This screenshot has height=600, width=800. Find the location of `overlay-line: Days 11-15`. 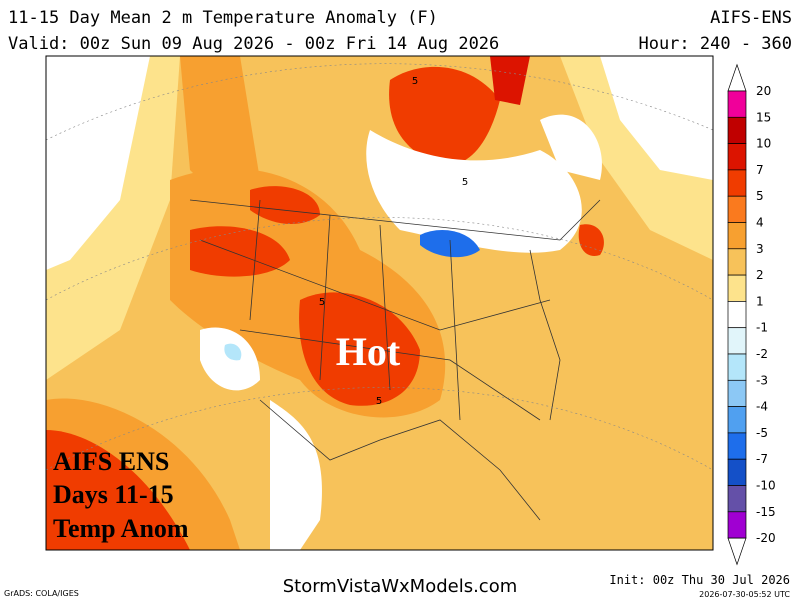

overlay-line: Days 11-15 is located at coordinates (113, 494).